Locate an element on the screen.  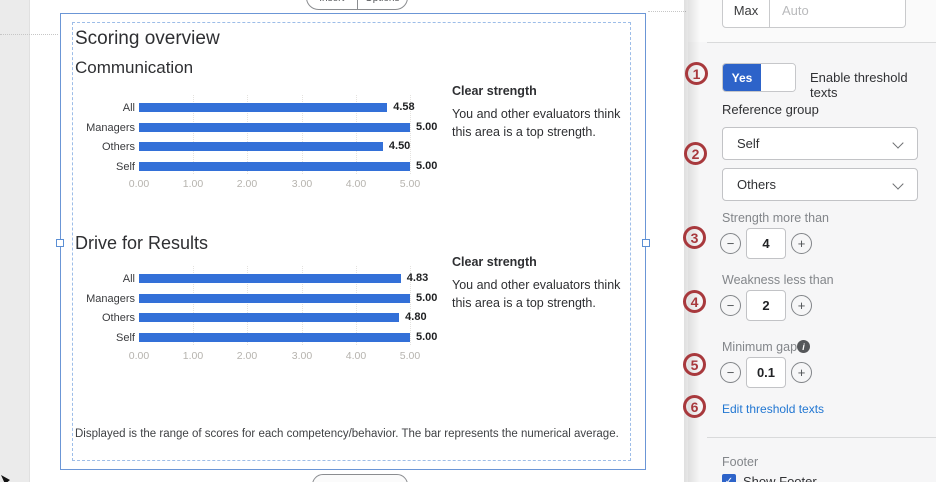
chart1-row-others: Others 4.50 is located at coordinates (262, 146).